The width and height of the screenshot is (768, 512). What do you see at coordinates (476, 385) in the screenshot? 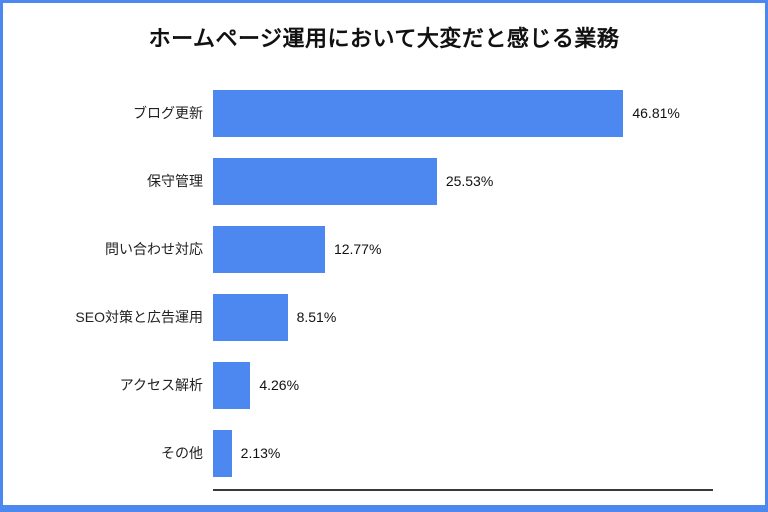
I see `bar-track: 4.26%` at bounding box center [476, 385].